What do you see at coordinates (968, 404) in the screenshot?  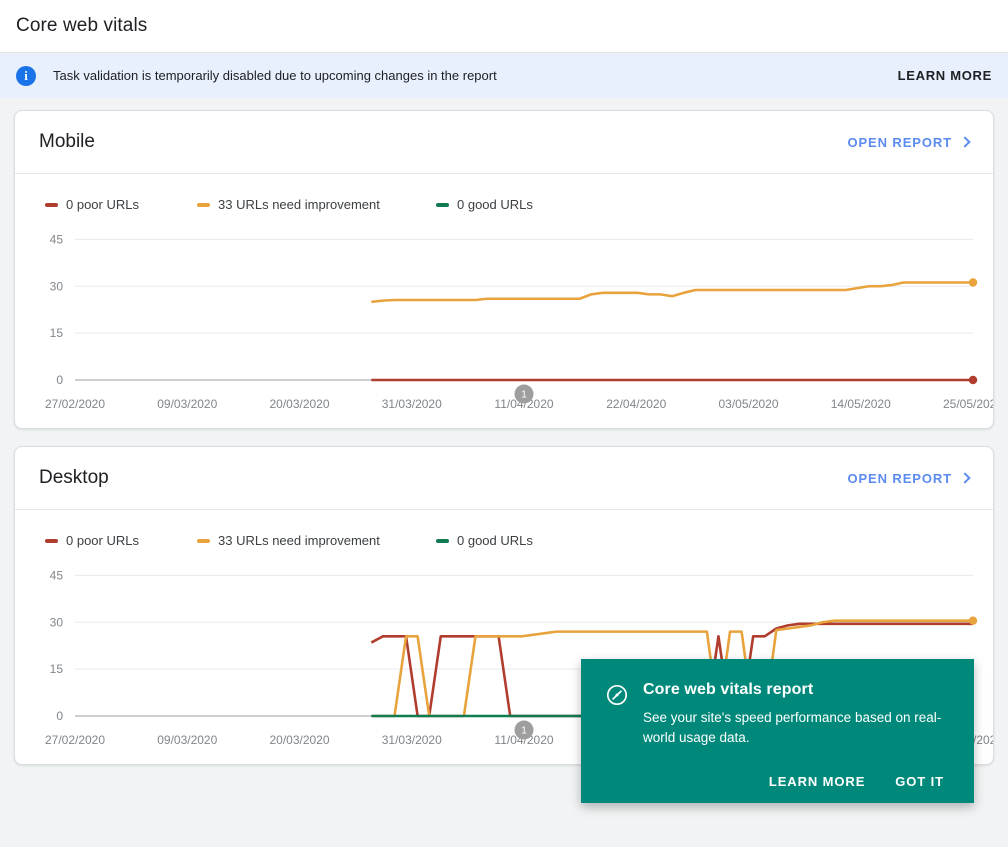 I see `svg-text: 25/05/2020` at bounding box center [968, 404].